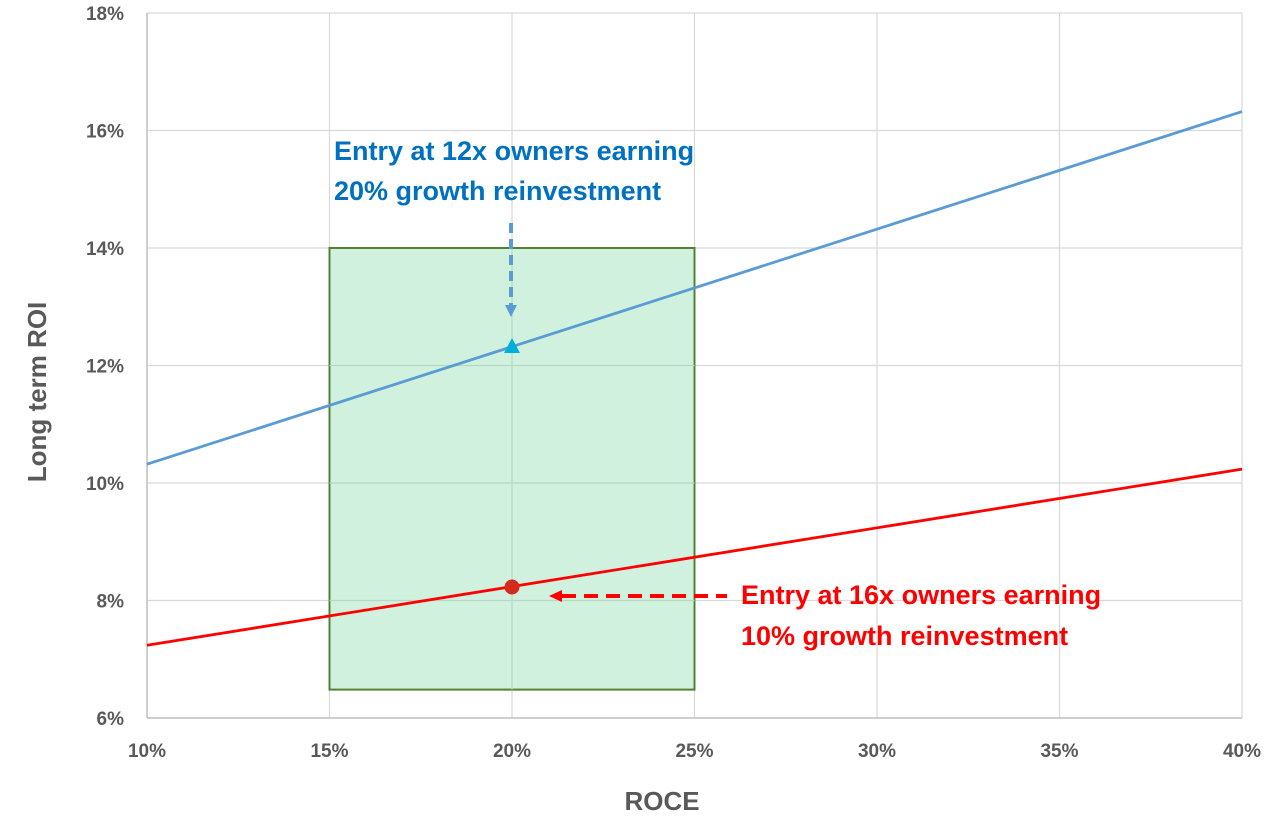  I want to click on svg-text: 12%, so click(105, 367).